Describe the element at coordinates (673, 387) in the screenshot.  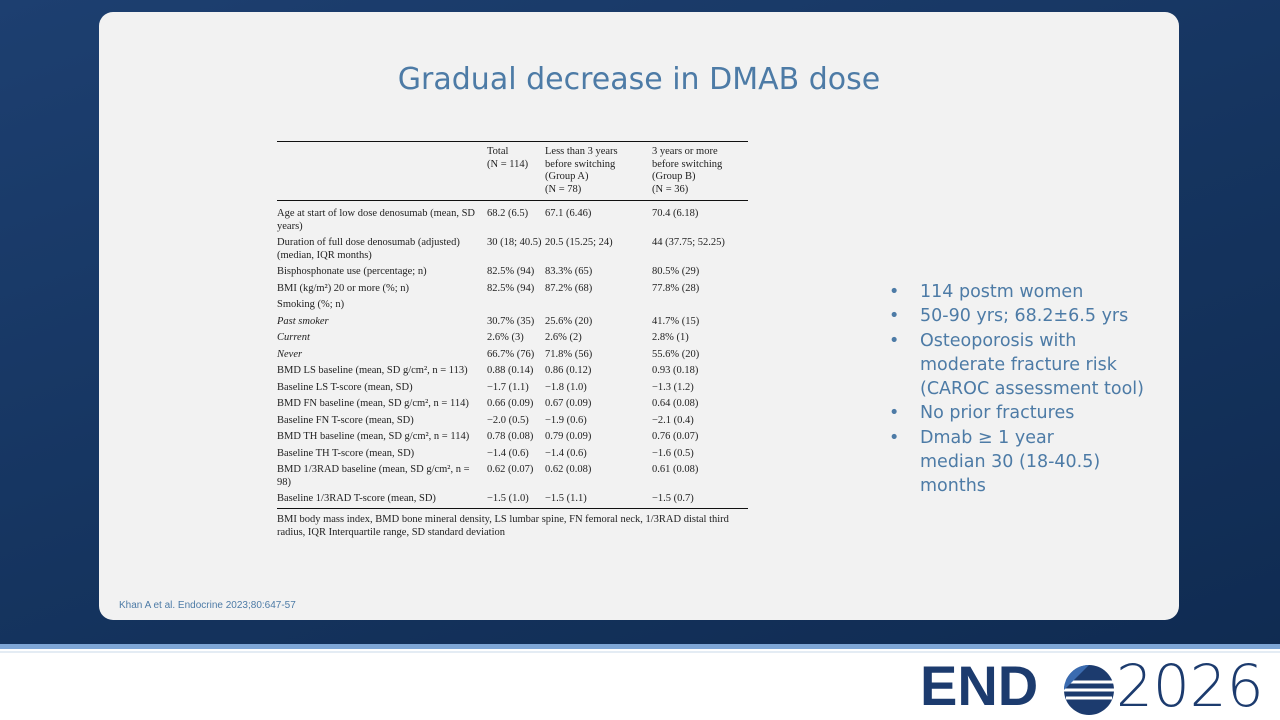
I see `table-cell: −1.3 (1.2)` at that location.